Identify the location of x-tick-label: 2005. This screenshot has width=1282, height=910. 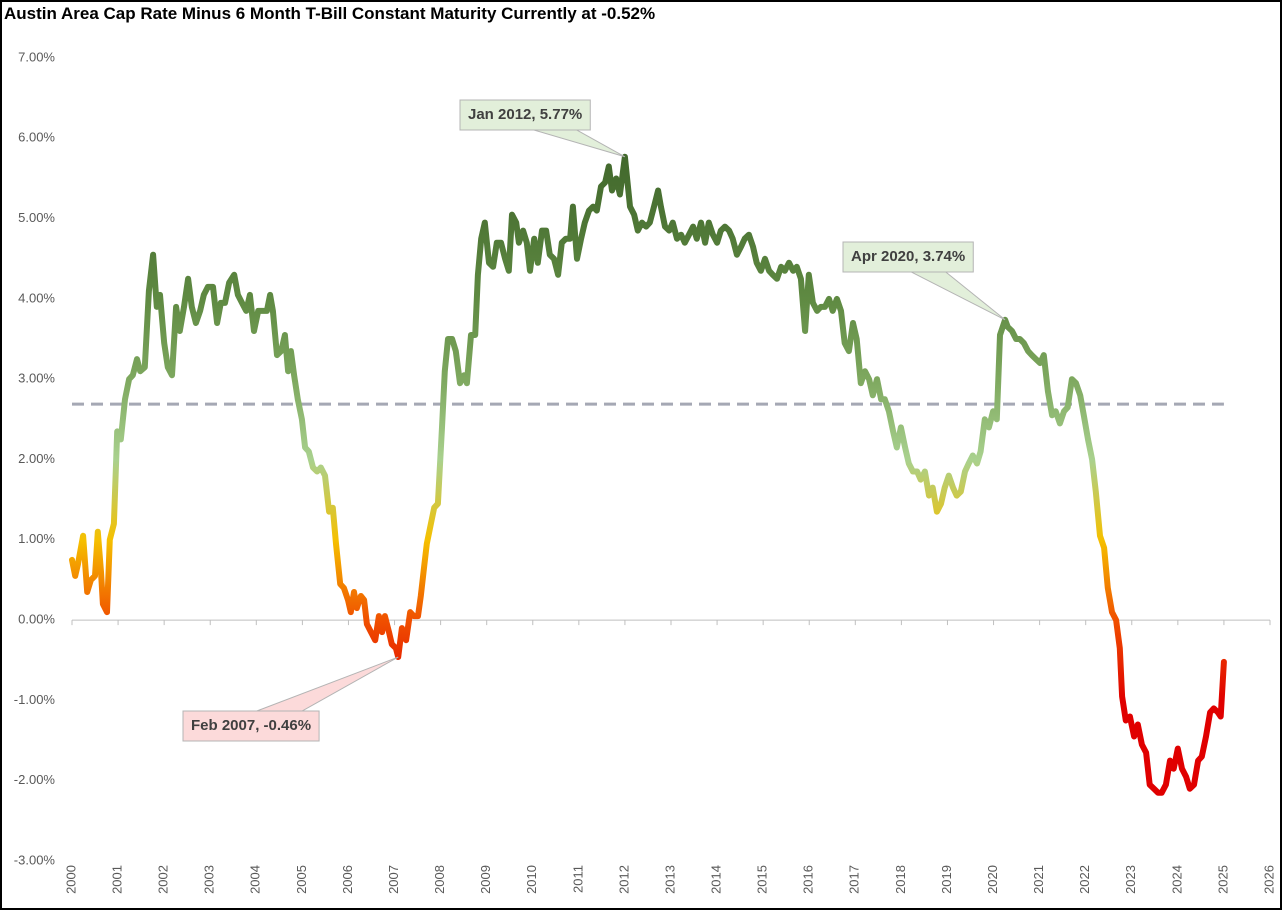
(301, 879).